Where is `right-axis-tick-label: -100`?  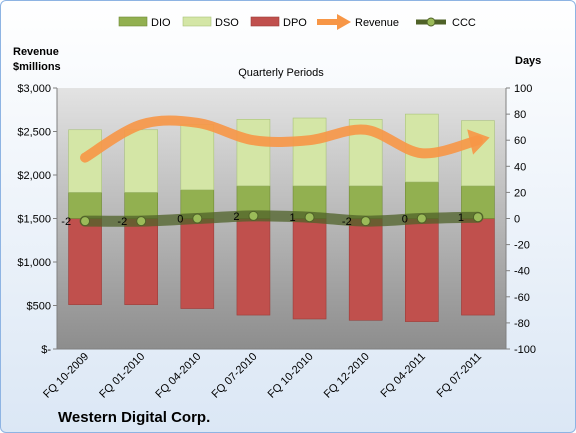 right-axis-tick-label: -100 is located at coordinates (525, 350).